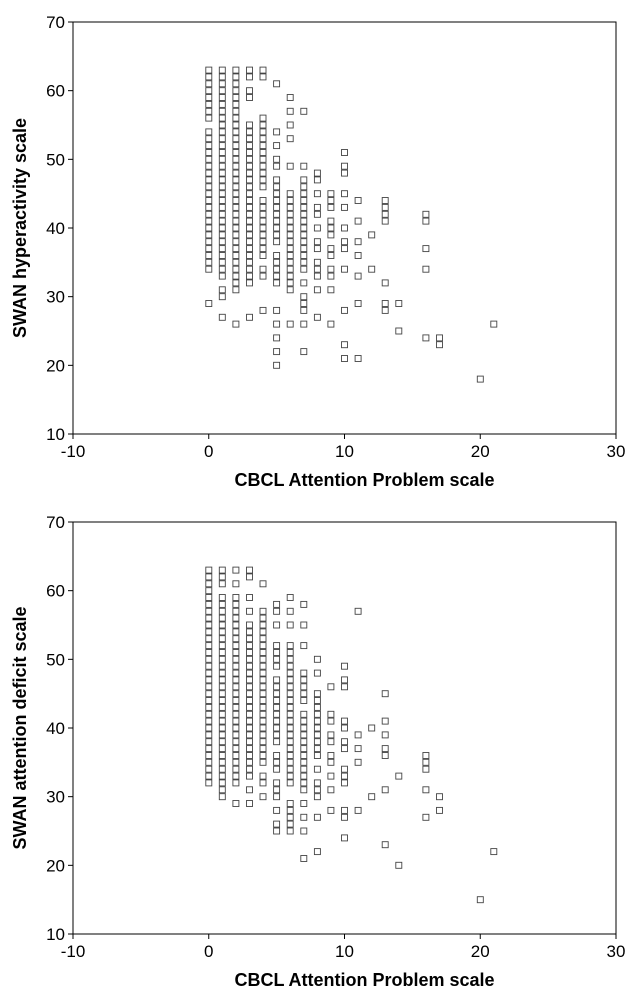 This screenshot has height=996, width=632. What do you see at coordinates (73, 451) in the screenshot?
I see `x-tick-label: -10` at bounding box center [73, 451].